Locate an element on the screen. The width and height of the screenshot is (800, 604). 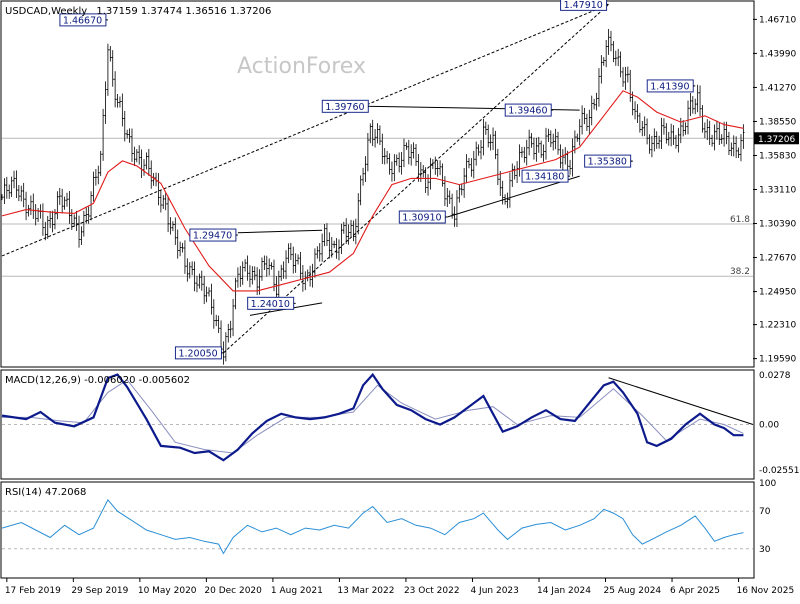
y-tick-label: 1.41270 is located at coordinates (777, 88).